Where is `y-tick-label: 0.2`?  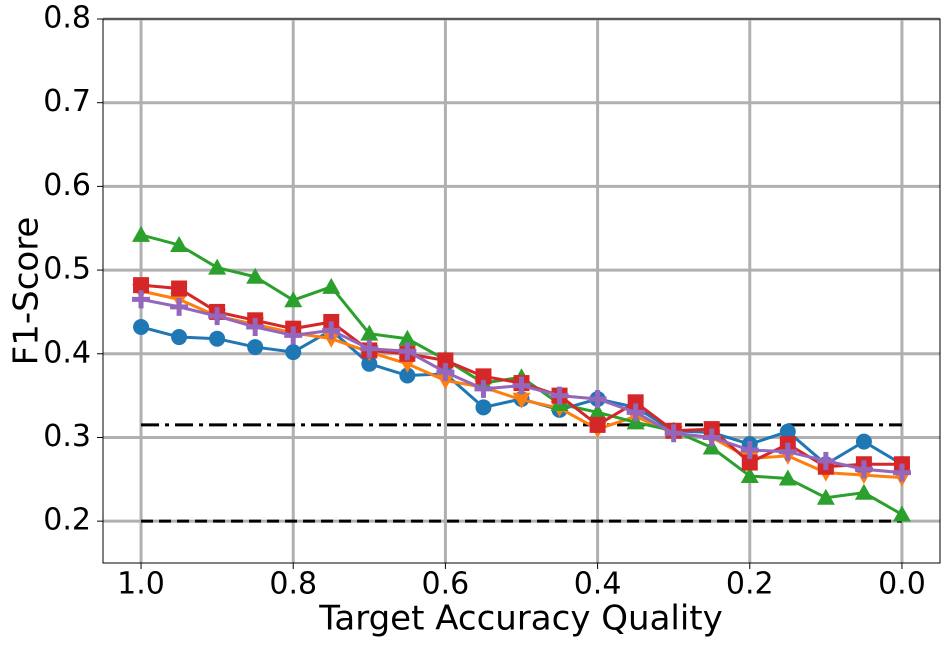
y-tick-label: 0.2 is located at coordinates (67, 520).